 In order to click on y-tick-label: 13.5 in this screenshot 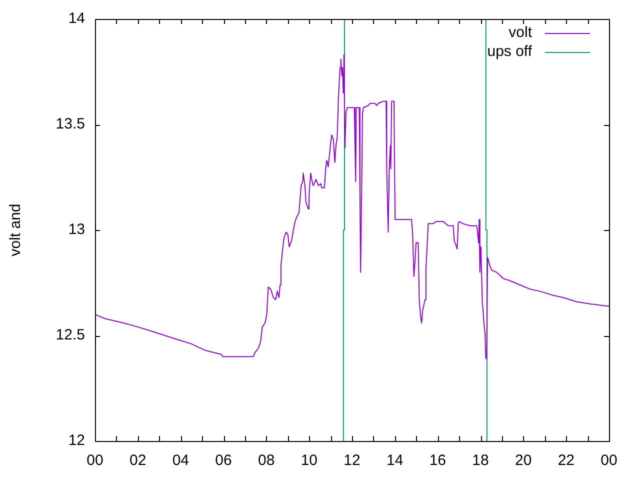, I will do `click(70, 124)`.